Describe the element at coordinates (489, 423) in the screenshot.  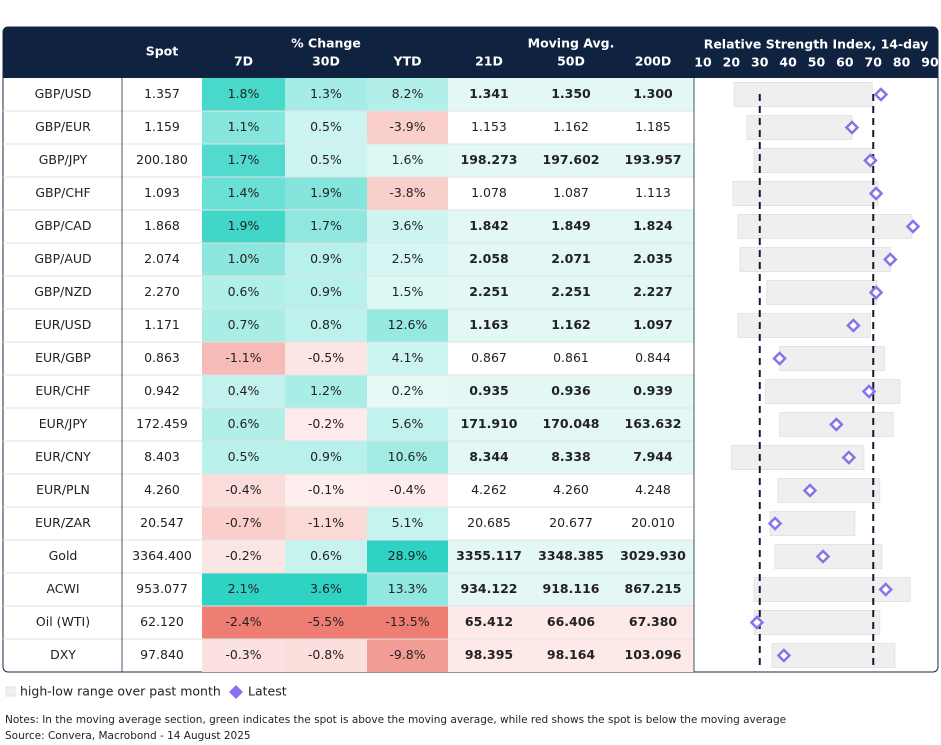
I see `ma-cell: 171.910` at that location.